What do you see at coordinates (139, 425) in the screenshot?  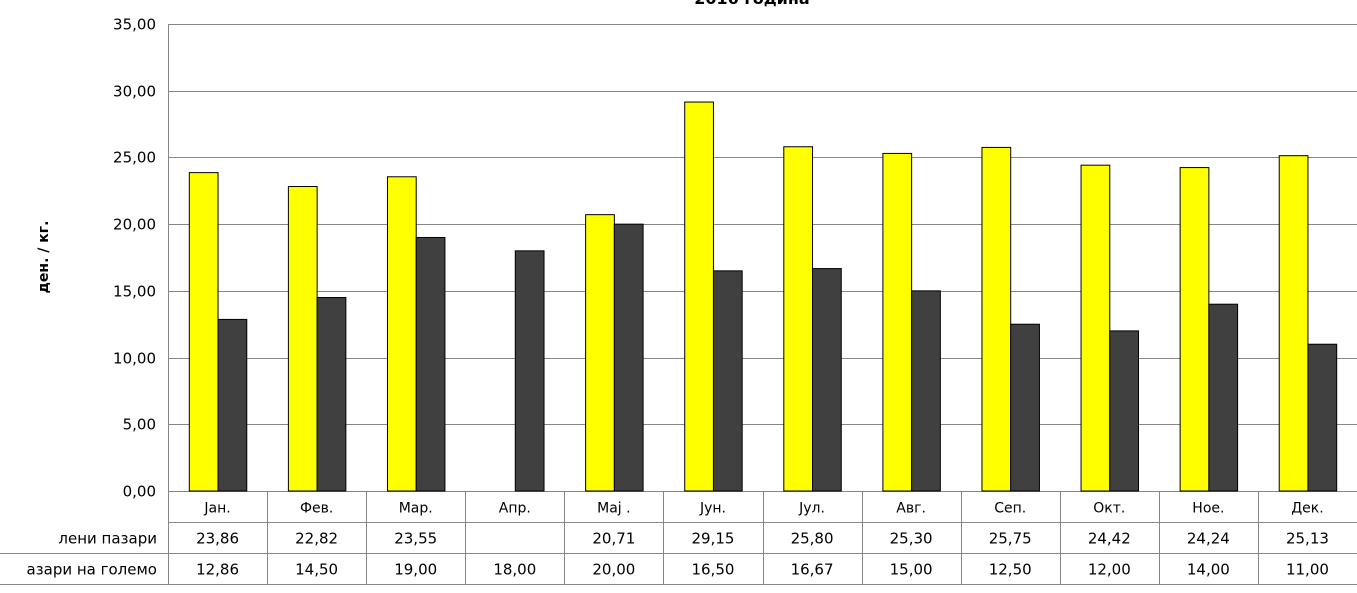 I see `y-tick-label: 5,00` at bounding box center [139, 425].